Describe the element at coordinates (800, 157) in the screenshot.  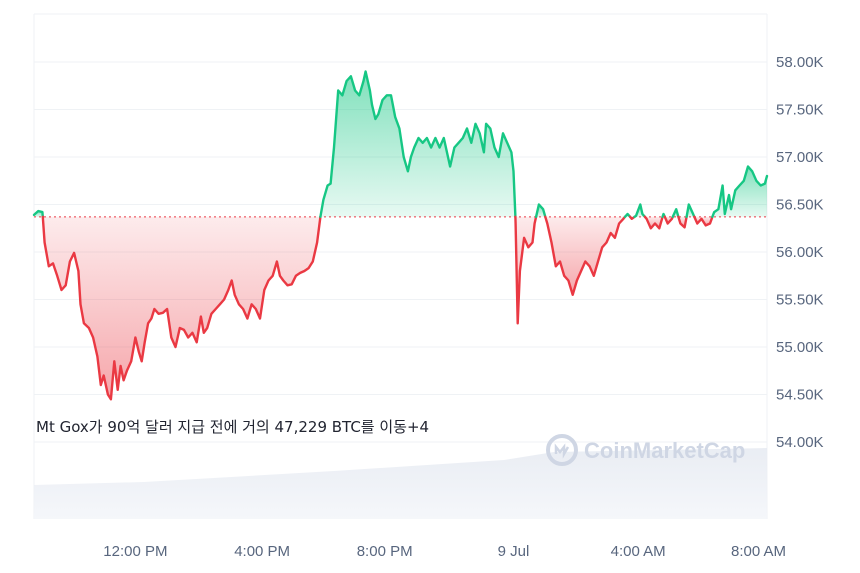
I see `y-tick-label: 57.00K` at that location.